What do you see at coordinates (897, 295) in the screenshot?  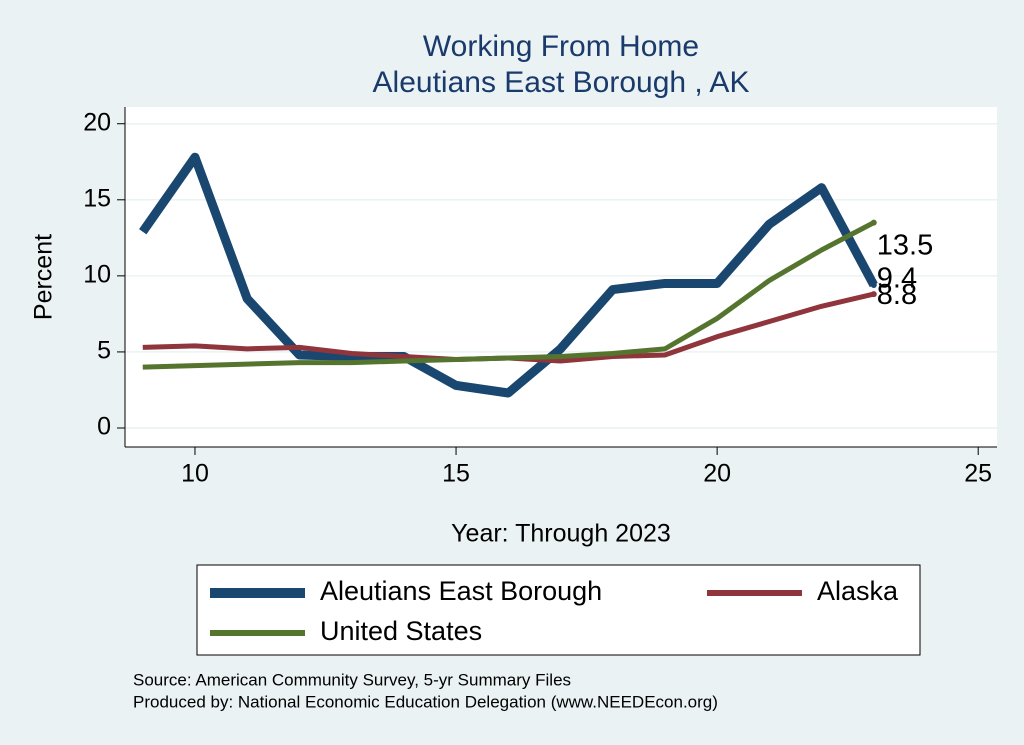 I see `value-label: 8.8` at bounding box center [897, 295].